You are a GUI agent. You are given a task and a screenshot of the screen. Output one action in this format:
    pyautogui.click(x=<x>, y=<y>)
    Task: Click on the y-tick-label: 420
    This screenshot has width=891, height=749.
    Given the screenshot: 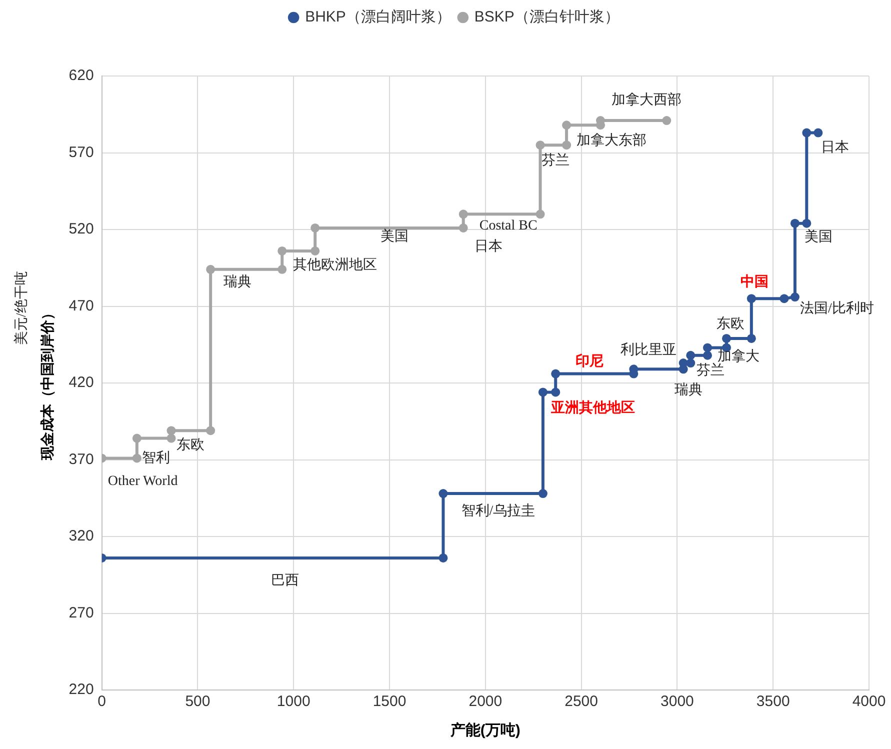 What is the action you would take?
    pyautogui.click(x=81, y=383)
    